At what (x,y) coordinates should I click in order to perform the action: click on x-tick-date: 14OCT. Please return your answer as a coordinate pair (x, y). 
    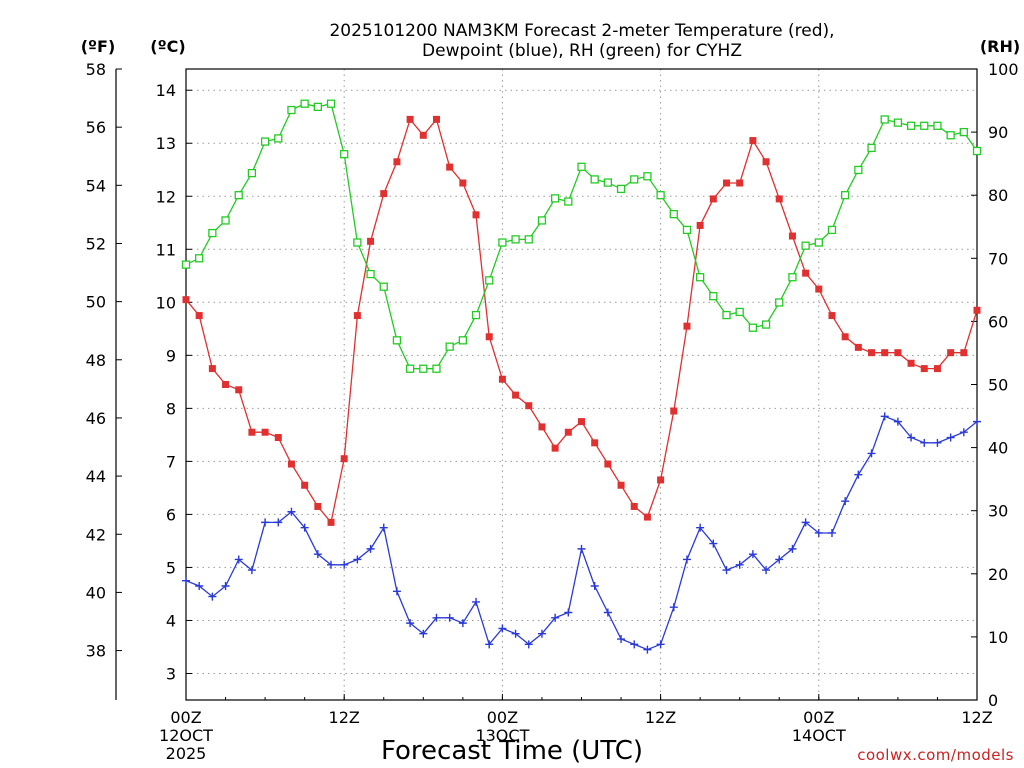
    Looking at the image, I should click on (819, 735).